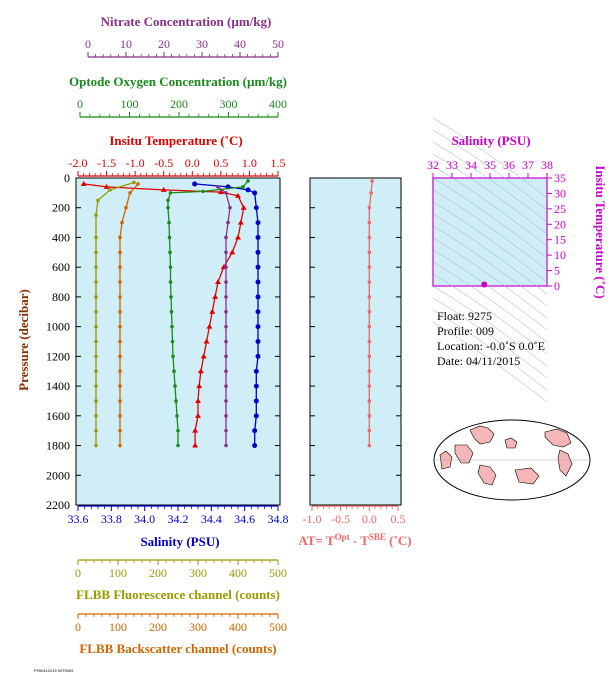 Image resolution: width=616 pixels, height=689 pixels. Describe the element at coordinates (88, 44) in the screenshot. I see `nitrate-tick-label: 0` at that location.